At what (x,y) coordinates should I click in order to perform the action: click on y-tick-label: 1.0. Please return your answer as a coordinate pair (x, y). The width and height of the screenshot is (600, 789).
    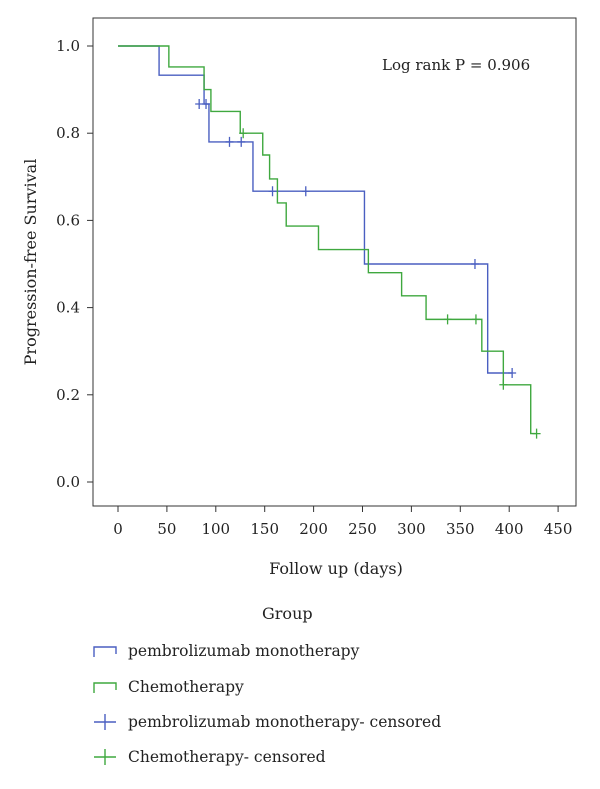
    Looking at the image, I should click on (68, 46).